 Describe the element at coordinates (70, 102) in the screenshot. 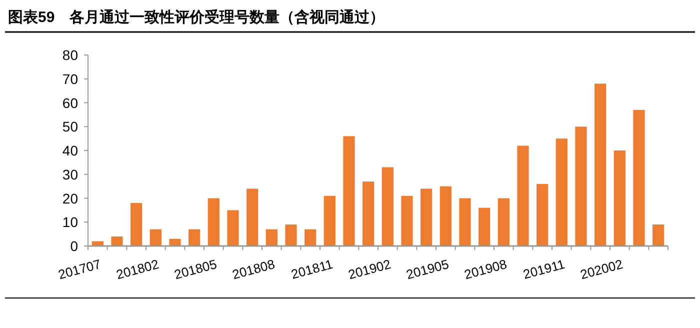

I see `y-tick-label: 60` at that location.